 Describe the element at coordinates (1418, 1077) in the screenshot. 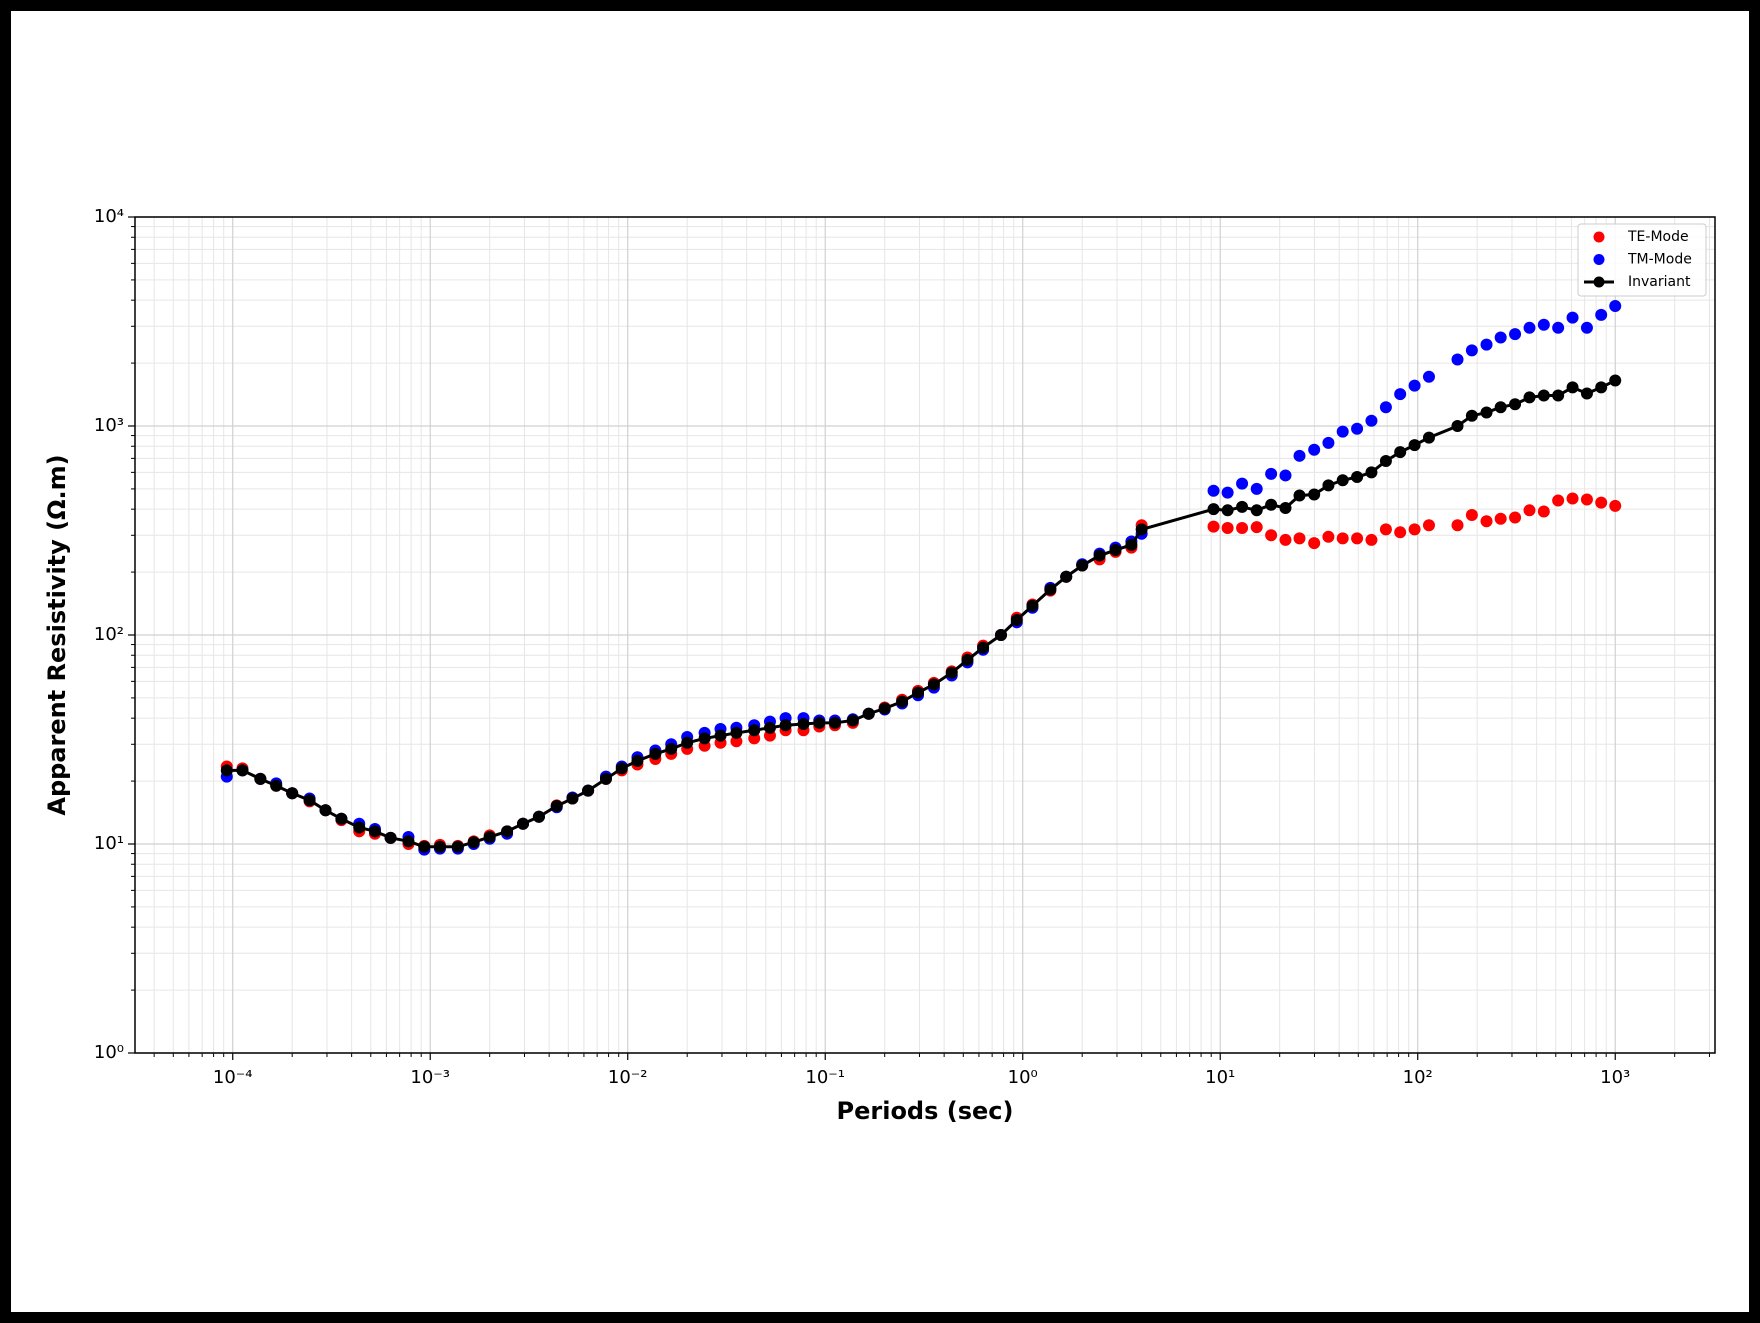

I see `x-tick-label: 10²` at that location.